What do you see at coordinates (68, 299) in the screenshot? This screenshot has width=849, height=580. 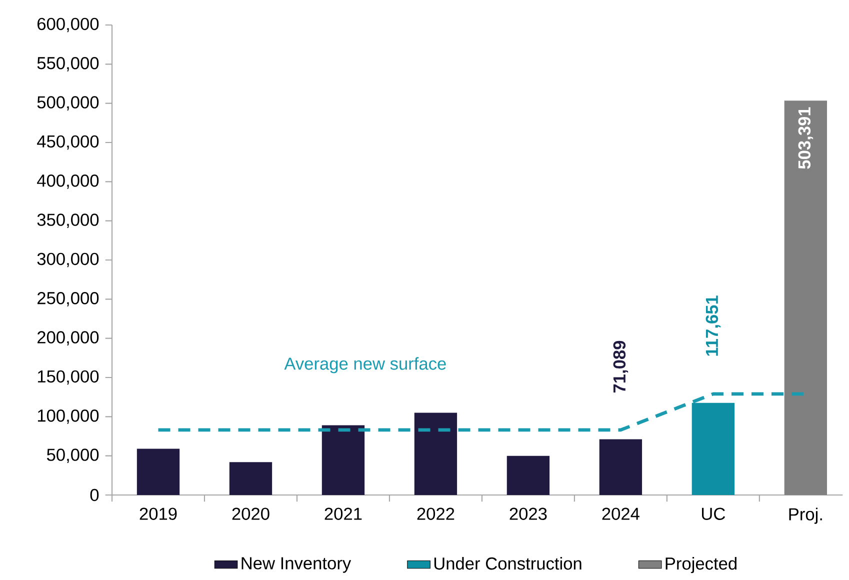 I see `y-tick-label: 250,000` at bounding box center [68, 299].